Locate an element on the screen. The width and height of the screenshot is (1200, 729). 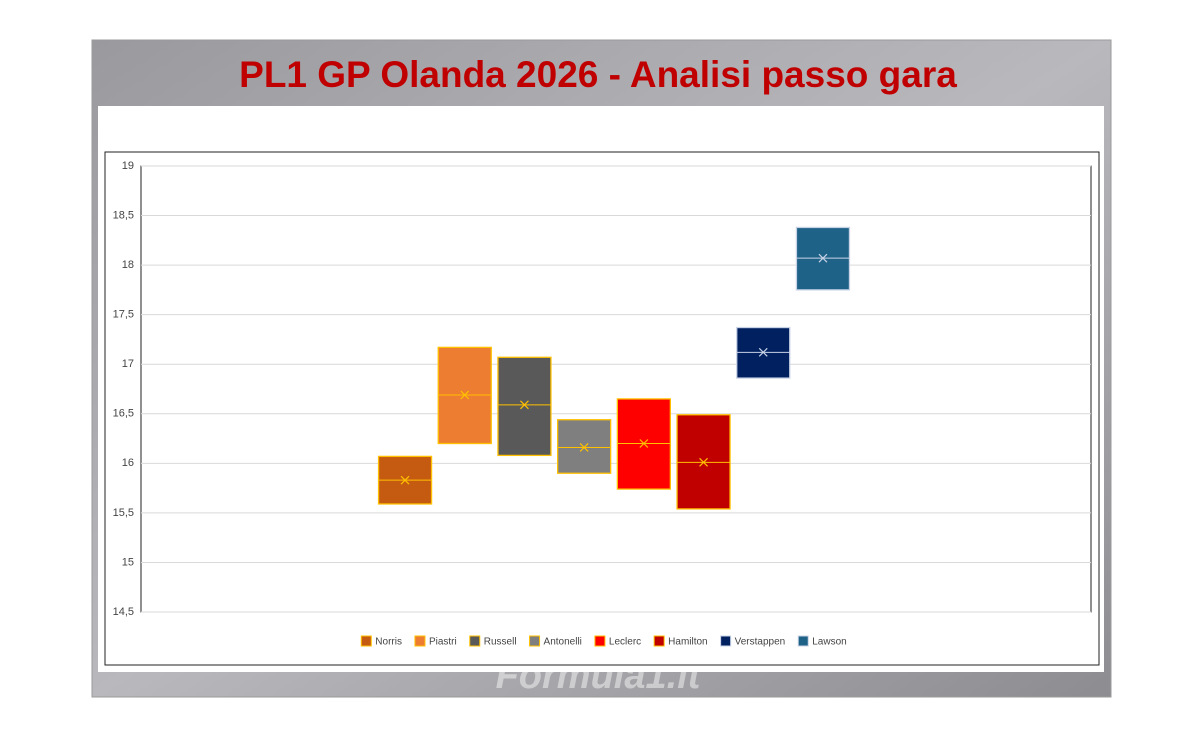
legend-label: Verstappen is located at coordinates (760, 642).